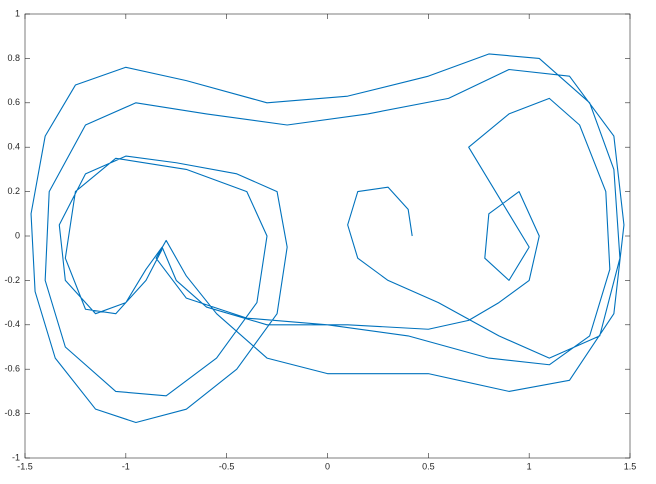 Image resolution: width=656 pixels, height=484 pixels. I want to click on x-tick-label: 1.5, so click(630, 466).